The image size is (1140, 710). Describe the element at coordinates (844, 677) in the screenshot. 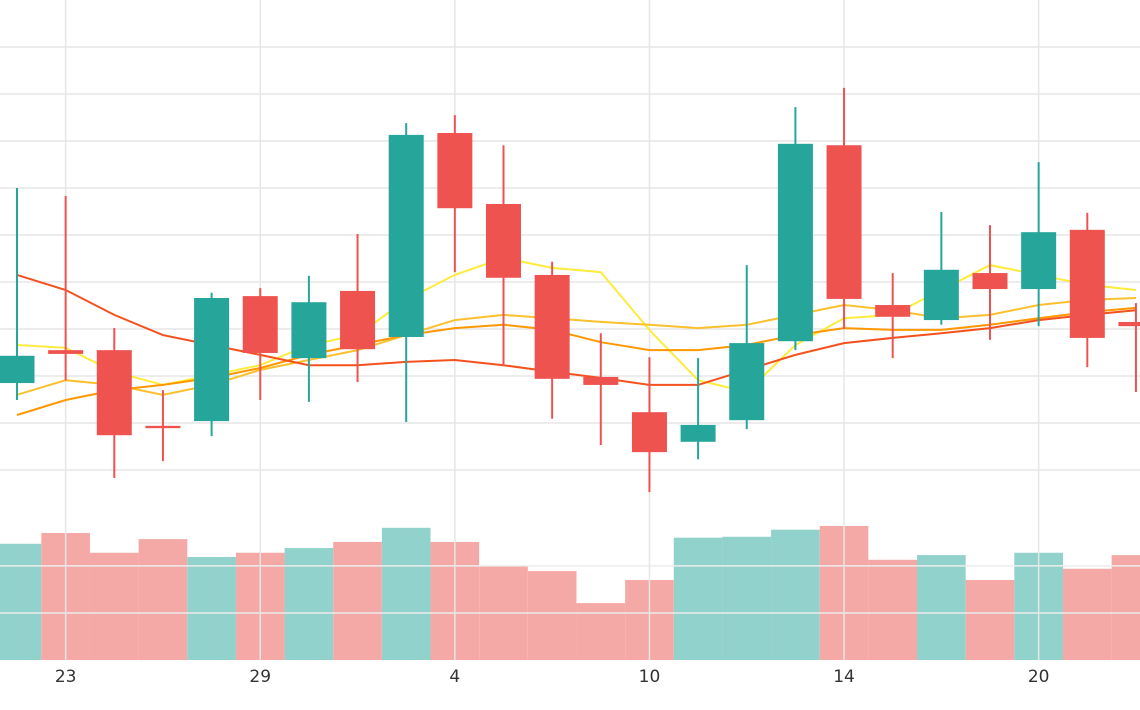

I see `x-tick-label: 14` at that location.